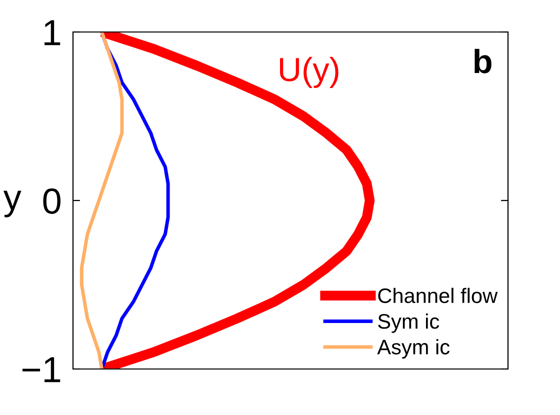  What do you see at coordinates (41, 369) in the screenshot?
I see `y-tick-label: −1` at bounding box center [41, 369].